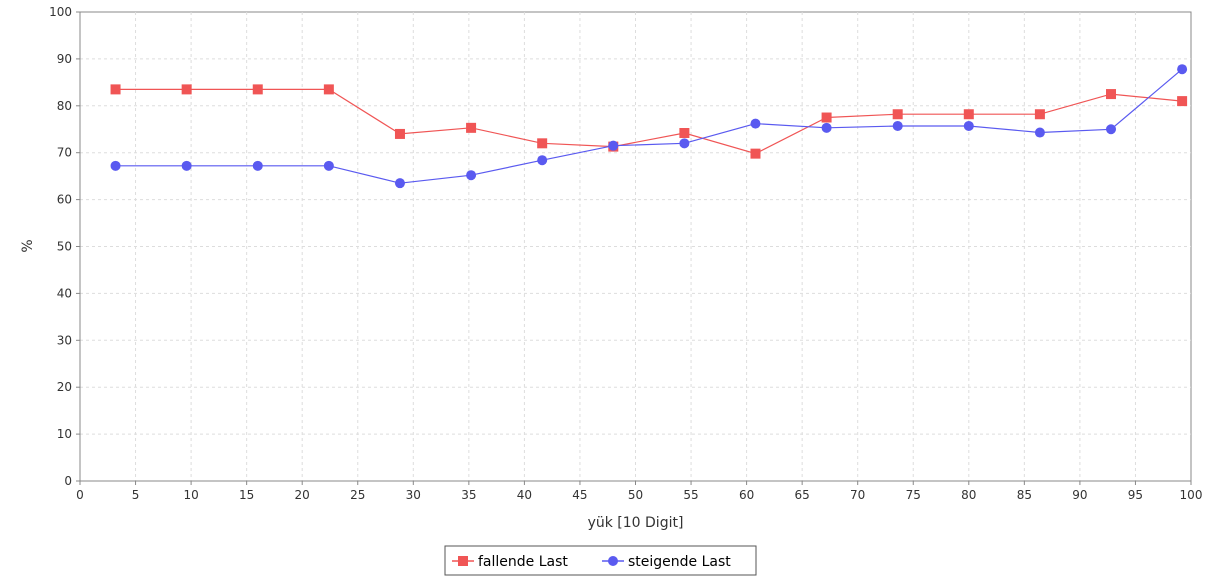 Image resolution: width=1207 pixels, height=579 pixels. What do you see at coordinates (1135, 495) in the screenshot?
I see `x-tick-label: 95` at bounding box center [1135, 495].